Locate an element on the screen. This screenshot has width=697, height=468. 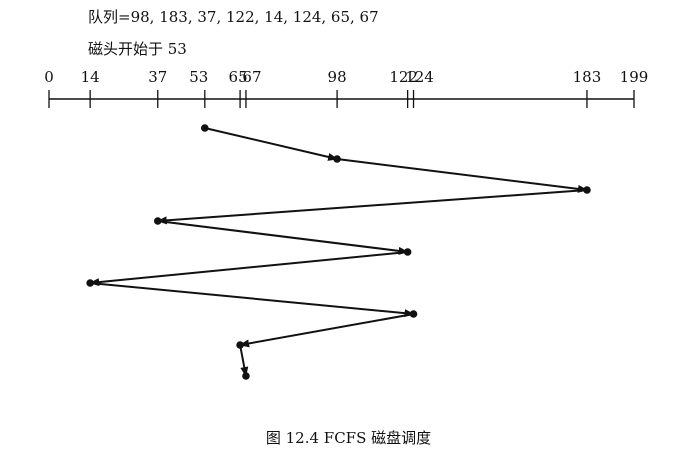
tick-label-65: 65 is located at coordinates (238, 77).